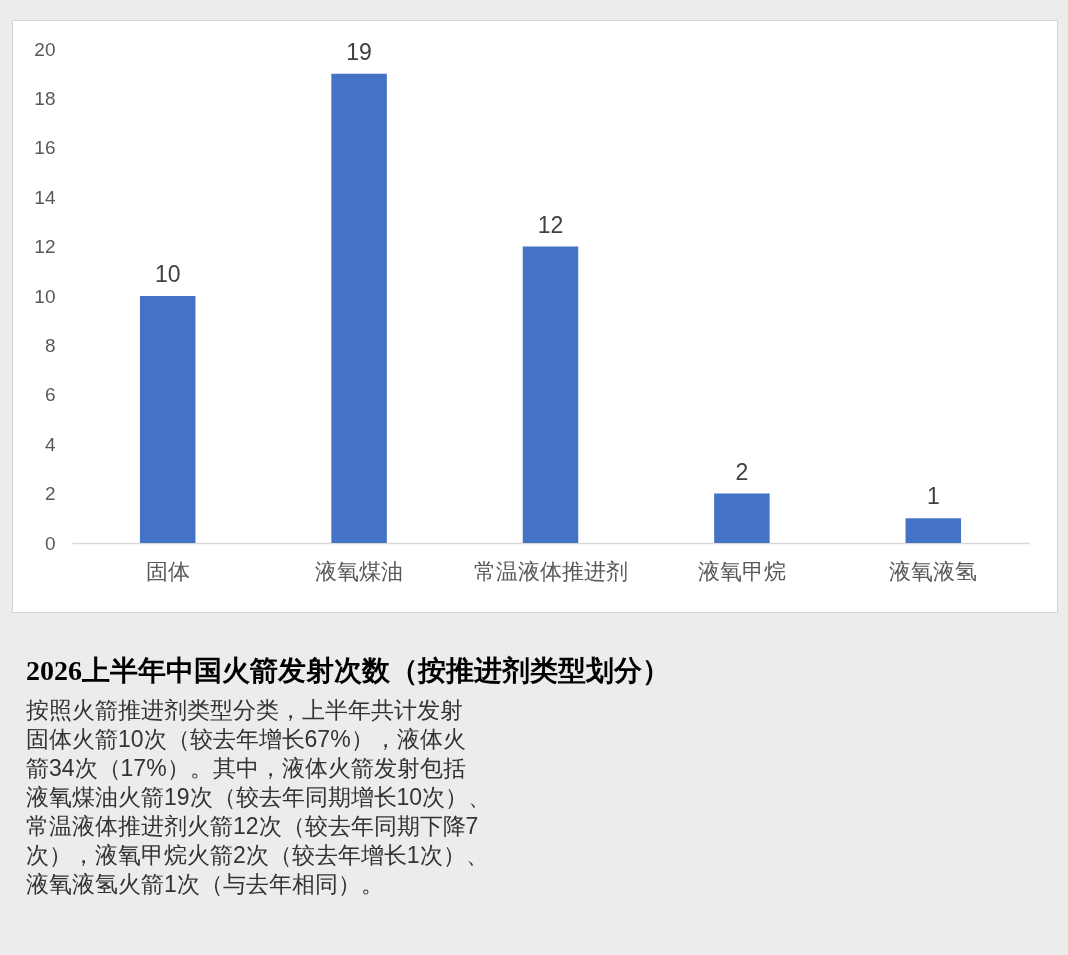 This screenshot has height=955, width=1068. Describe the element at coordinates (359, 571) in the screenshot. I see `x-tick-label: 液氧煤油` at that location.